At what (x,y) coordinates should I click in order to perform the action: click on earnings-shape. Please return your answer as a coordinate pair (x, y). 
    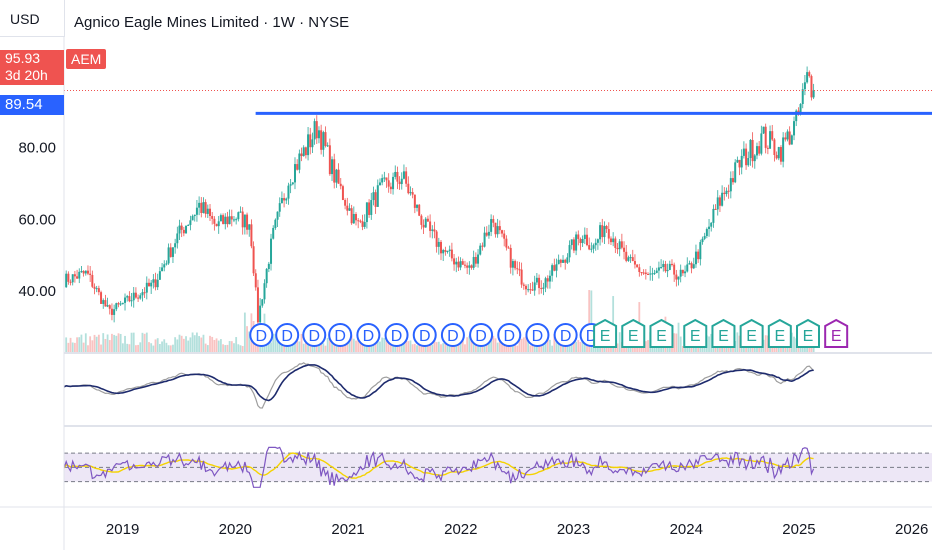
    Looking at the image, I should click on (723, 333).